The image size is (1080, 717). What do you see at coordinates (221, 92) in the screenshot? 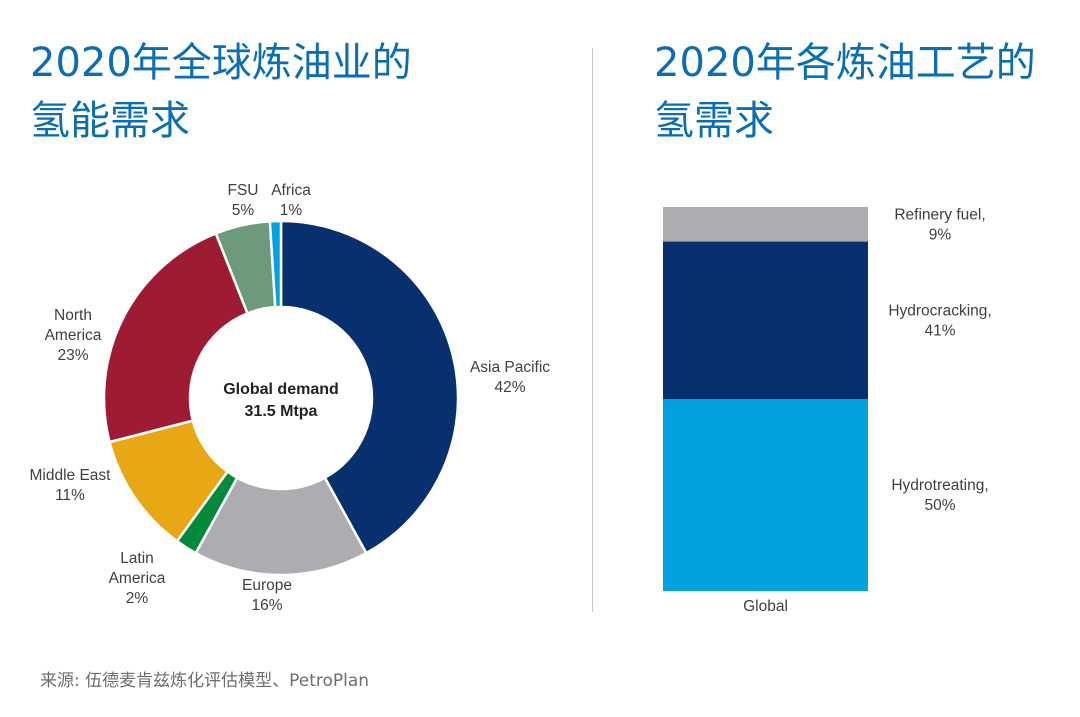
I see `left-chart-title: 2020年全球炼油业的 氢能需求` at bounding box center [221, 92].